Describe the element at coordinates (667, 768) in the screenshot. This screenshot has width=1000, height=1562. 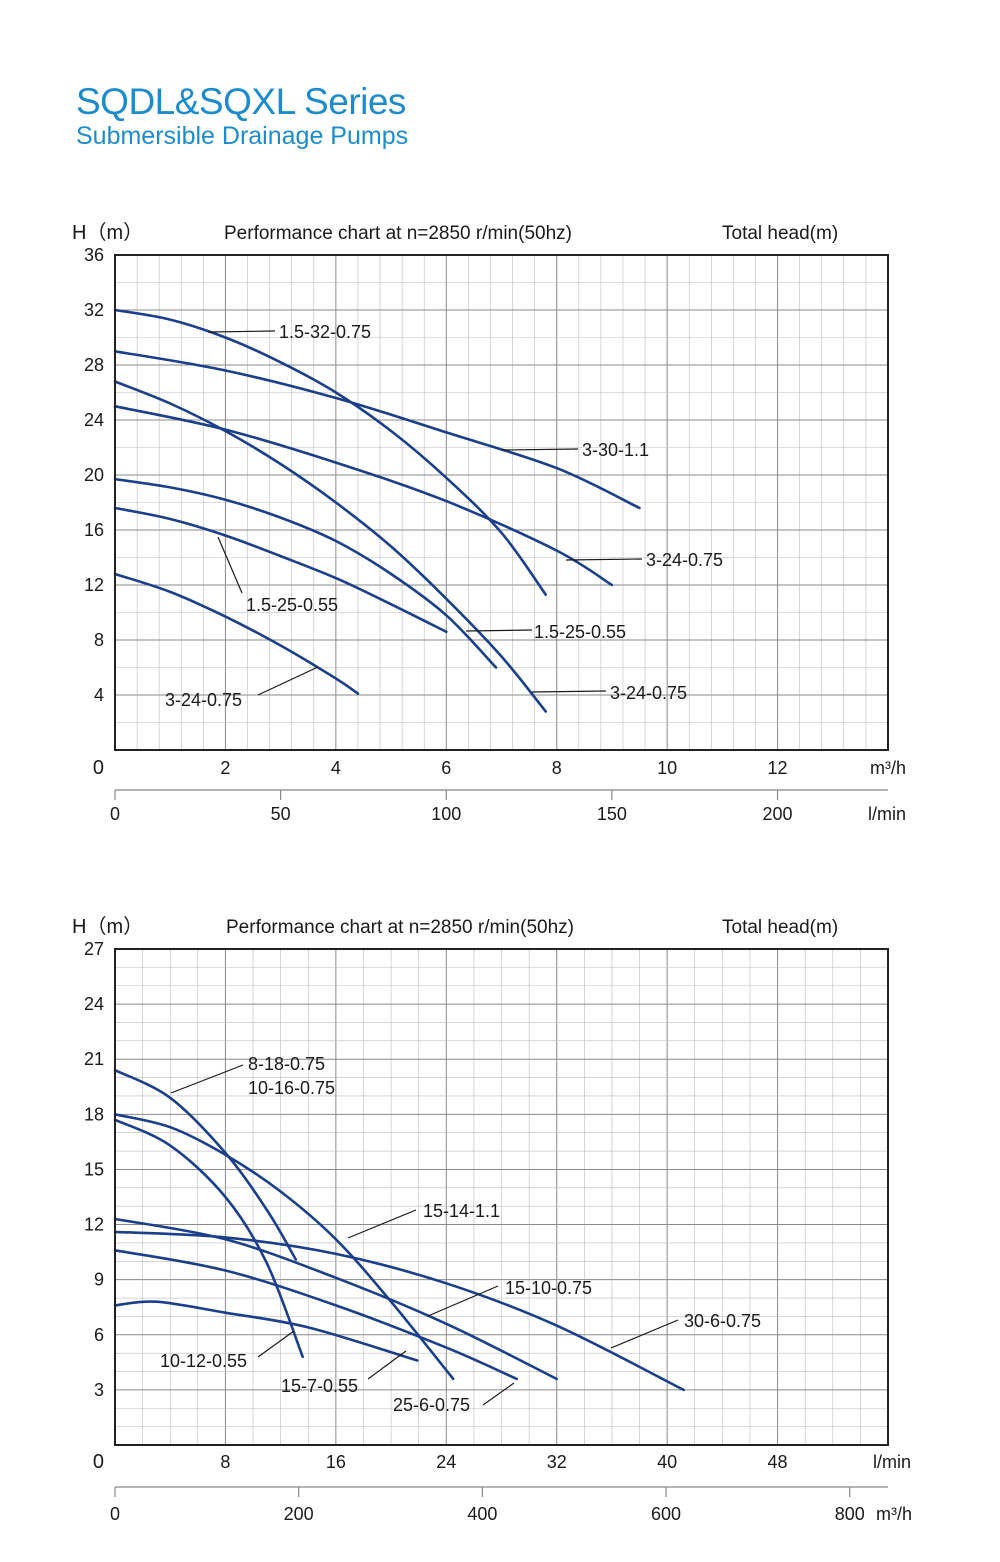
I see `x-tick-label: 10` at that location.